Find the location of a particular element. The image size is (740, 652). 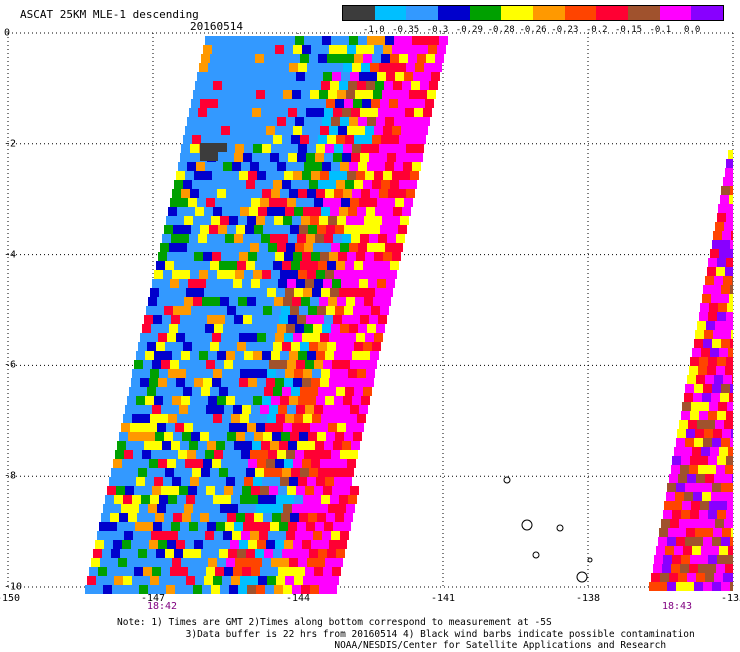

colorbar-tick-label: -0.3 is located at coordinates (437, 30).